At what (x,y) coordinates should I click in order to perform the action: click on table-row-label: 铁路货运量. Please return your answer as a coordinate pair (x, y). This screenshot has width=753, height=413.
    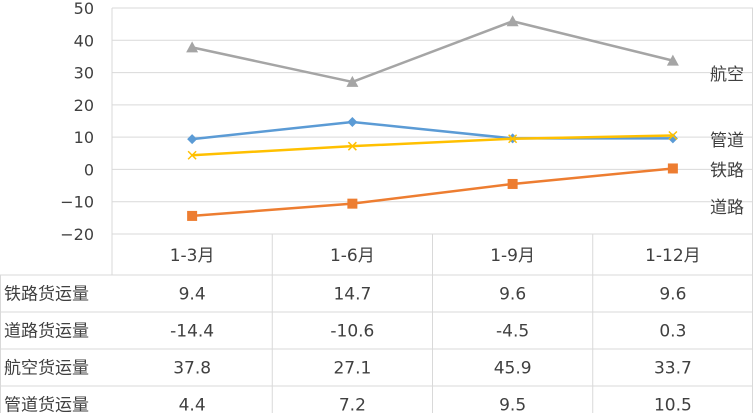
    Looking at the image, I should click on (46, 295).